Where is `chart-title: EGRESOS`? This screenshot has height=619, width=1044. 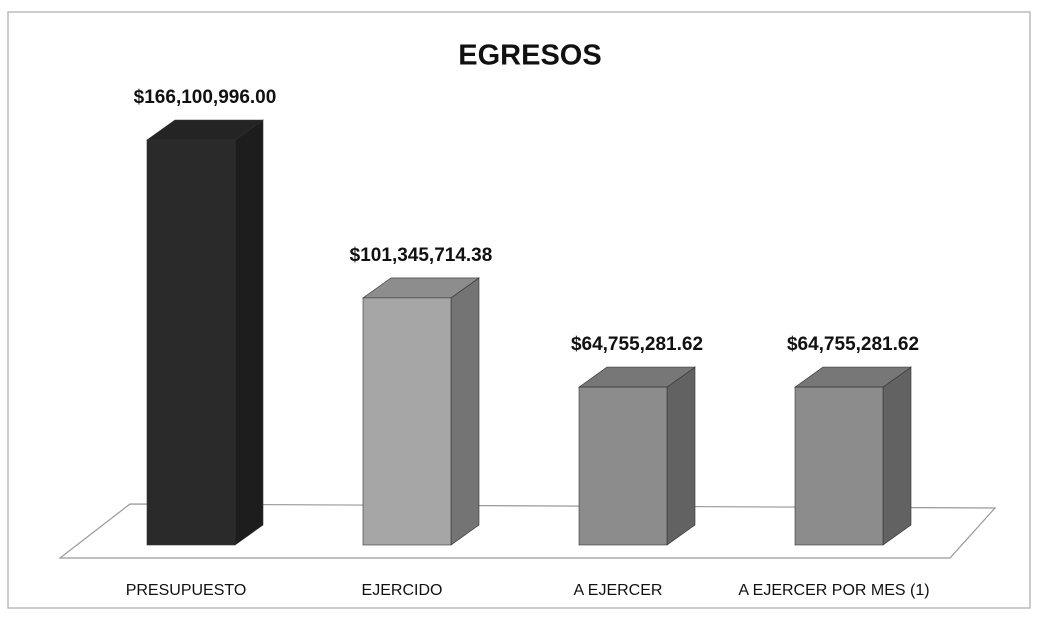 chart-title: EGRESOS is located at coordinates (529, 56).